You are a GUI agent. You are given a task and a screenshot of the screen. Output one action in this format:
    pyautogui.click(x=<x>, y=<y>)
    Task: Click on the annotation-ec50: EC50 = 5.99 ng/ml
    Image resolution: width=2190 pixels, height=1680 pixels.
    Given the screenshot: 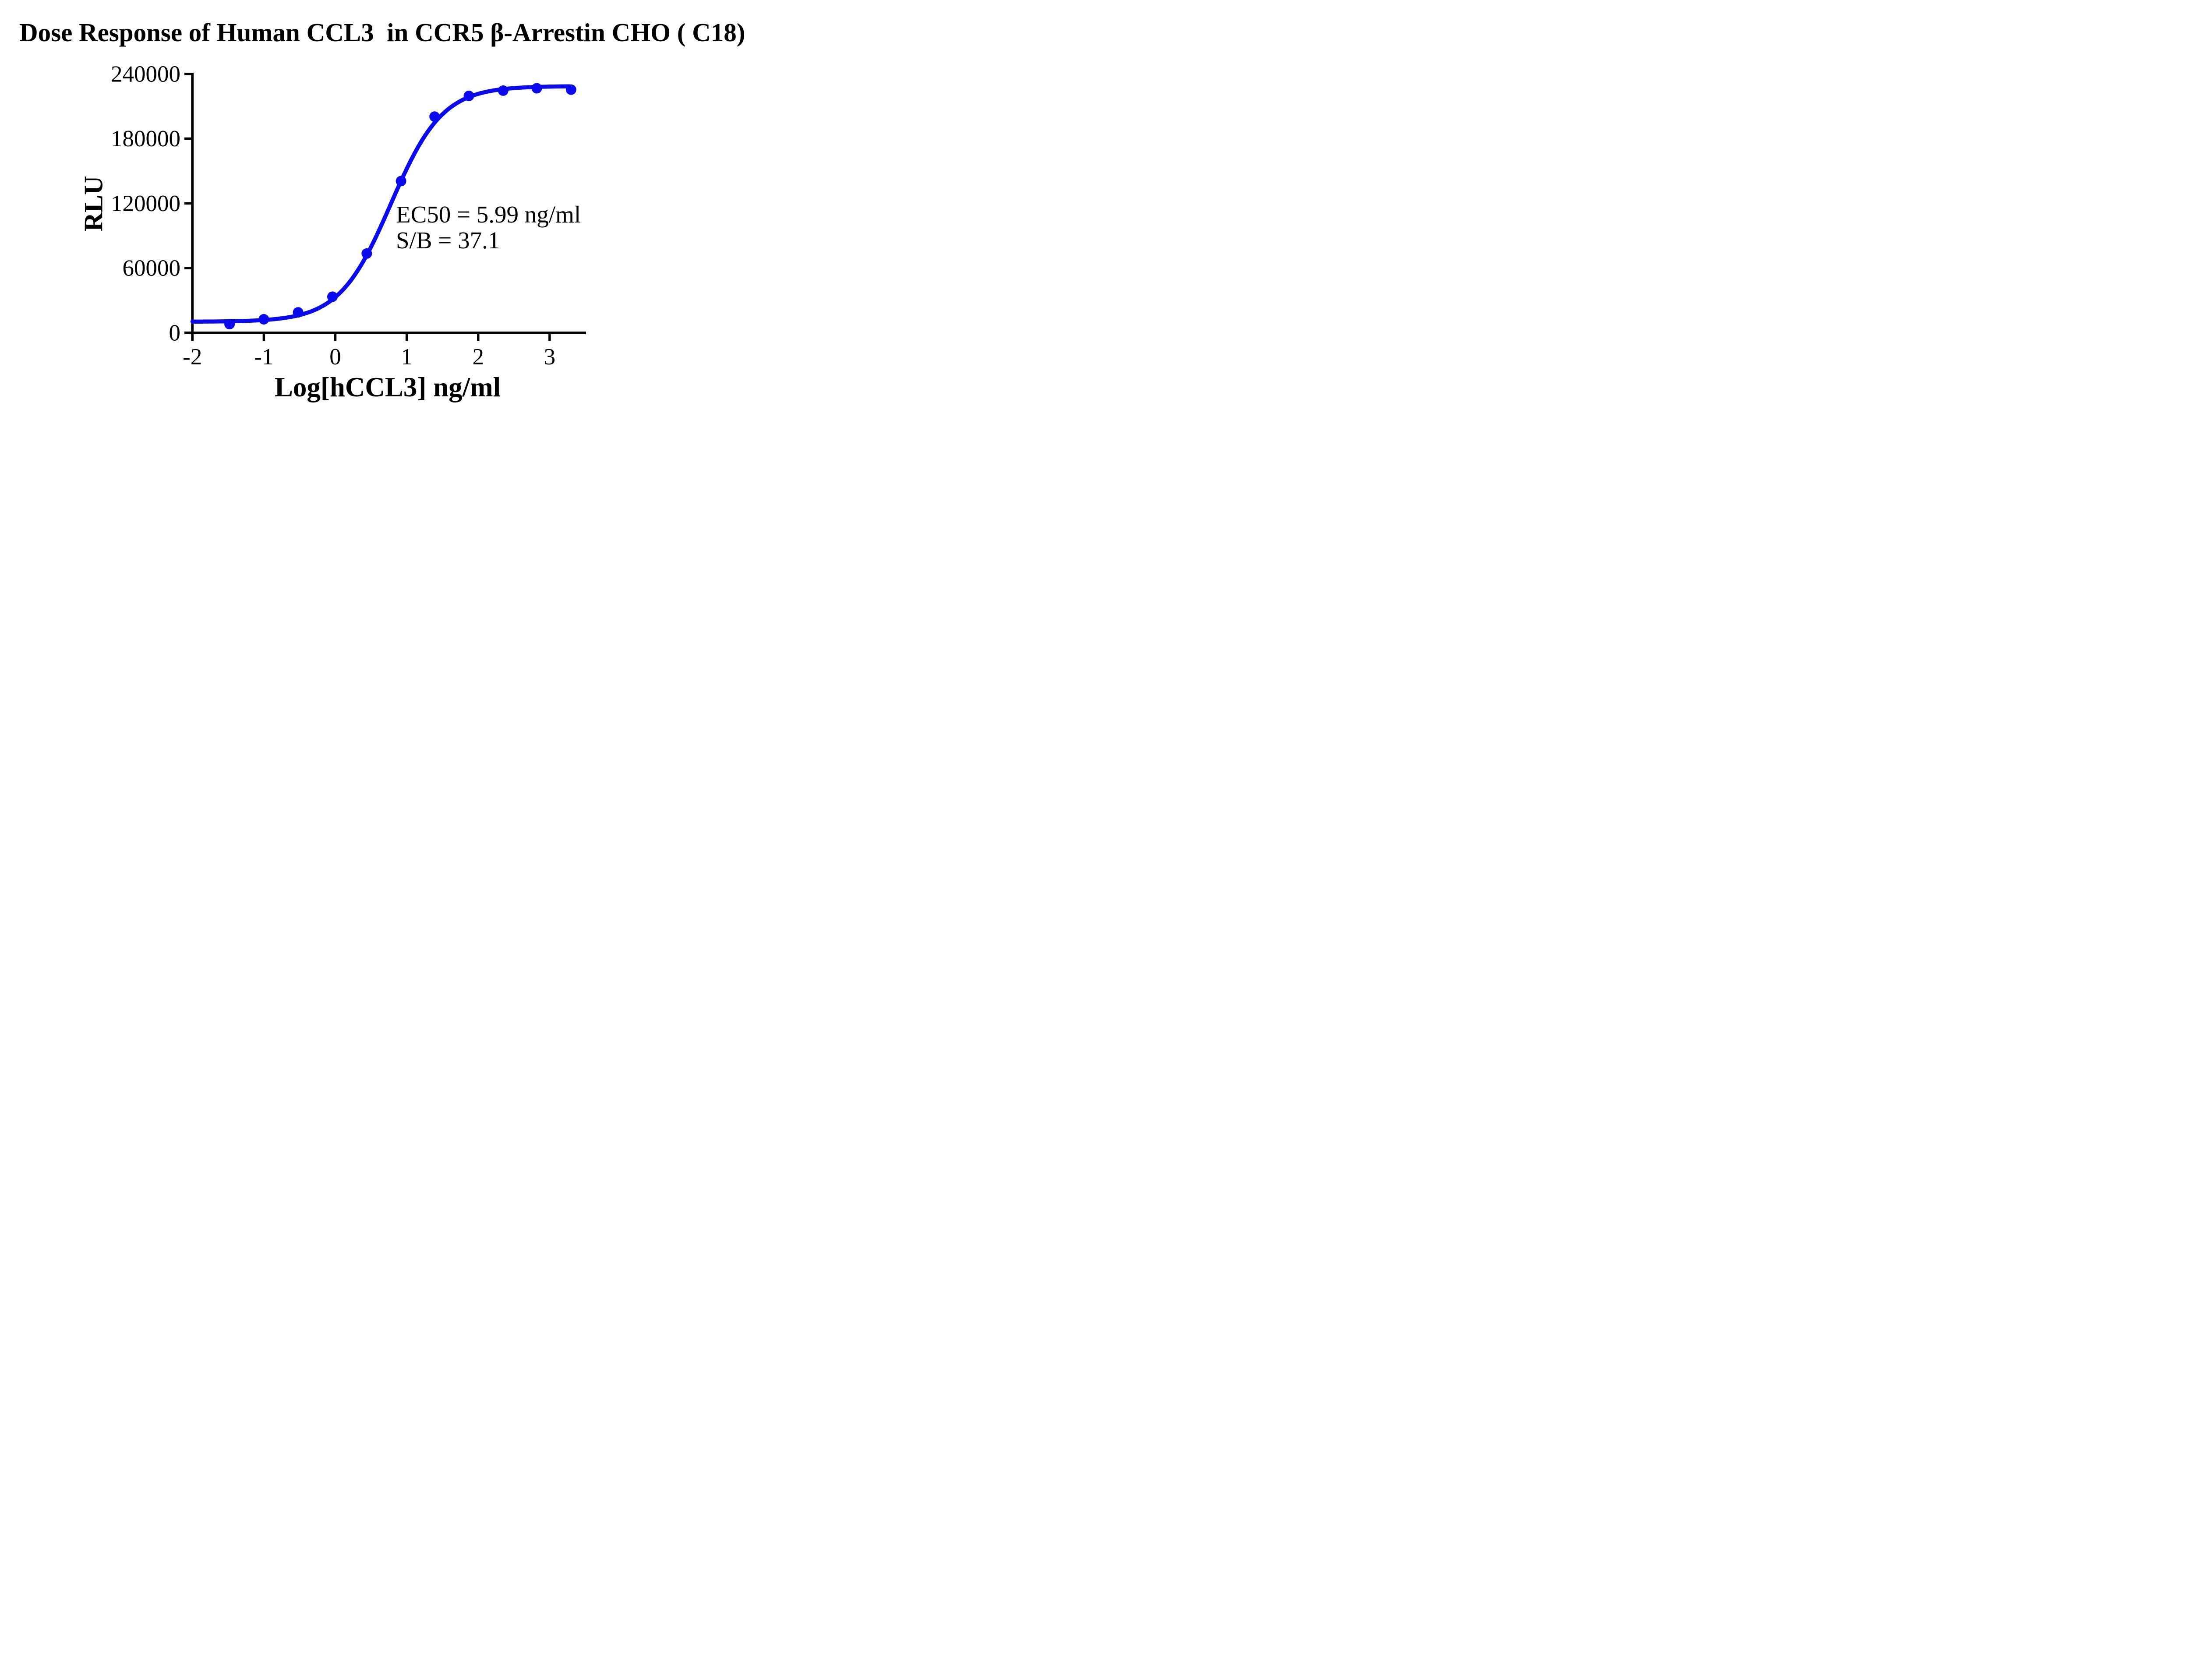 What is the action you would take?
    pyautogui.click(x=488, y=214)
    